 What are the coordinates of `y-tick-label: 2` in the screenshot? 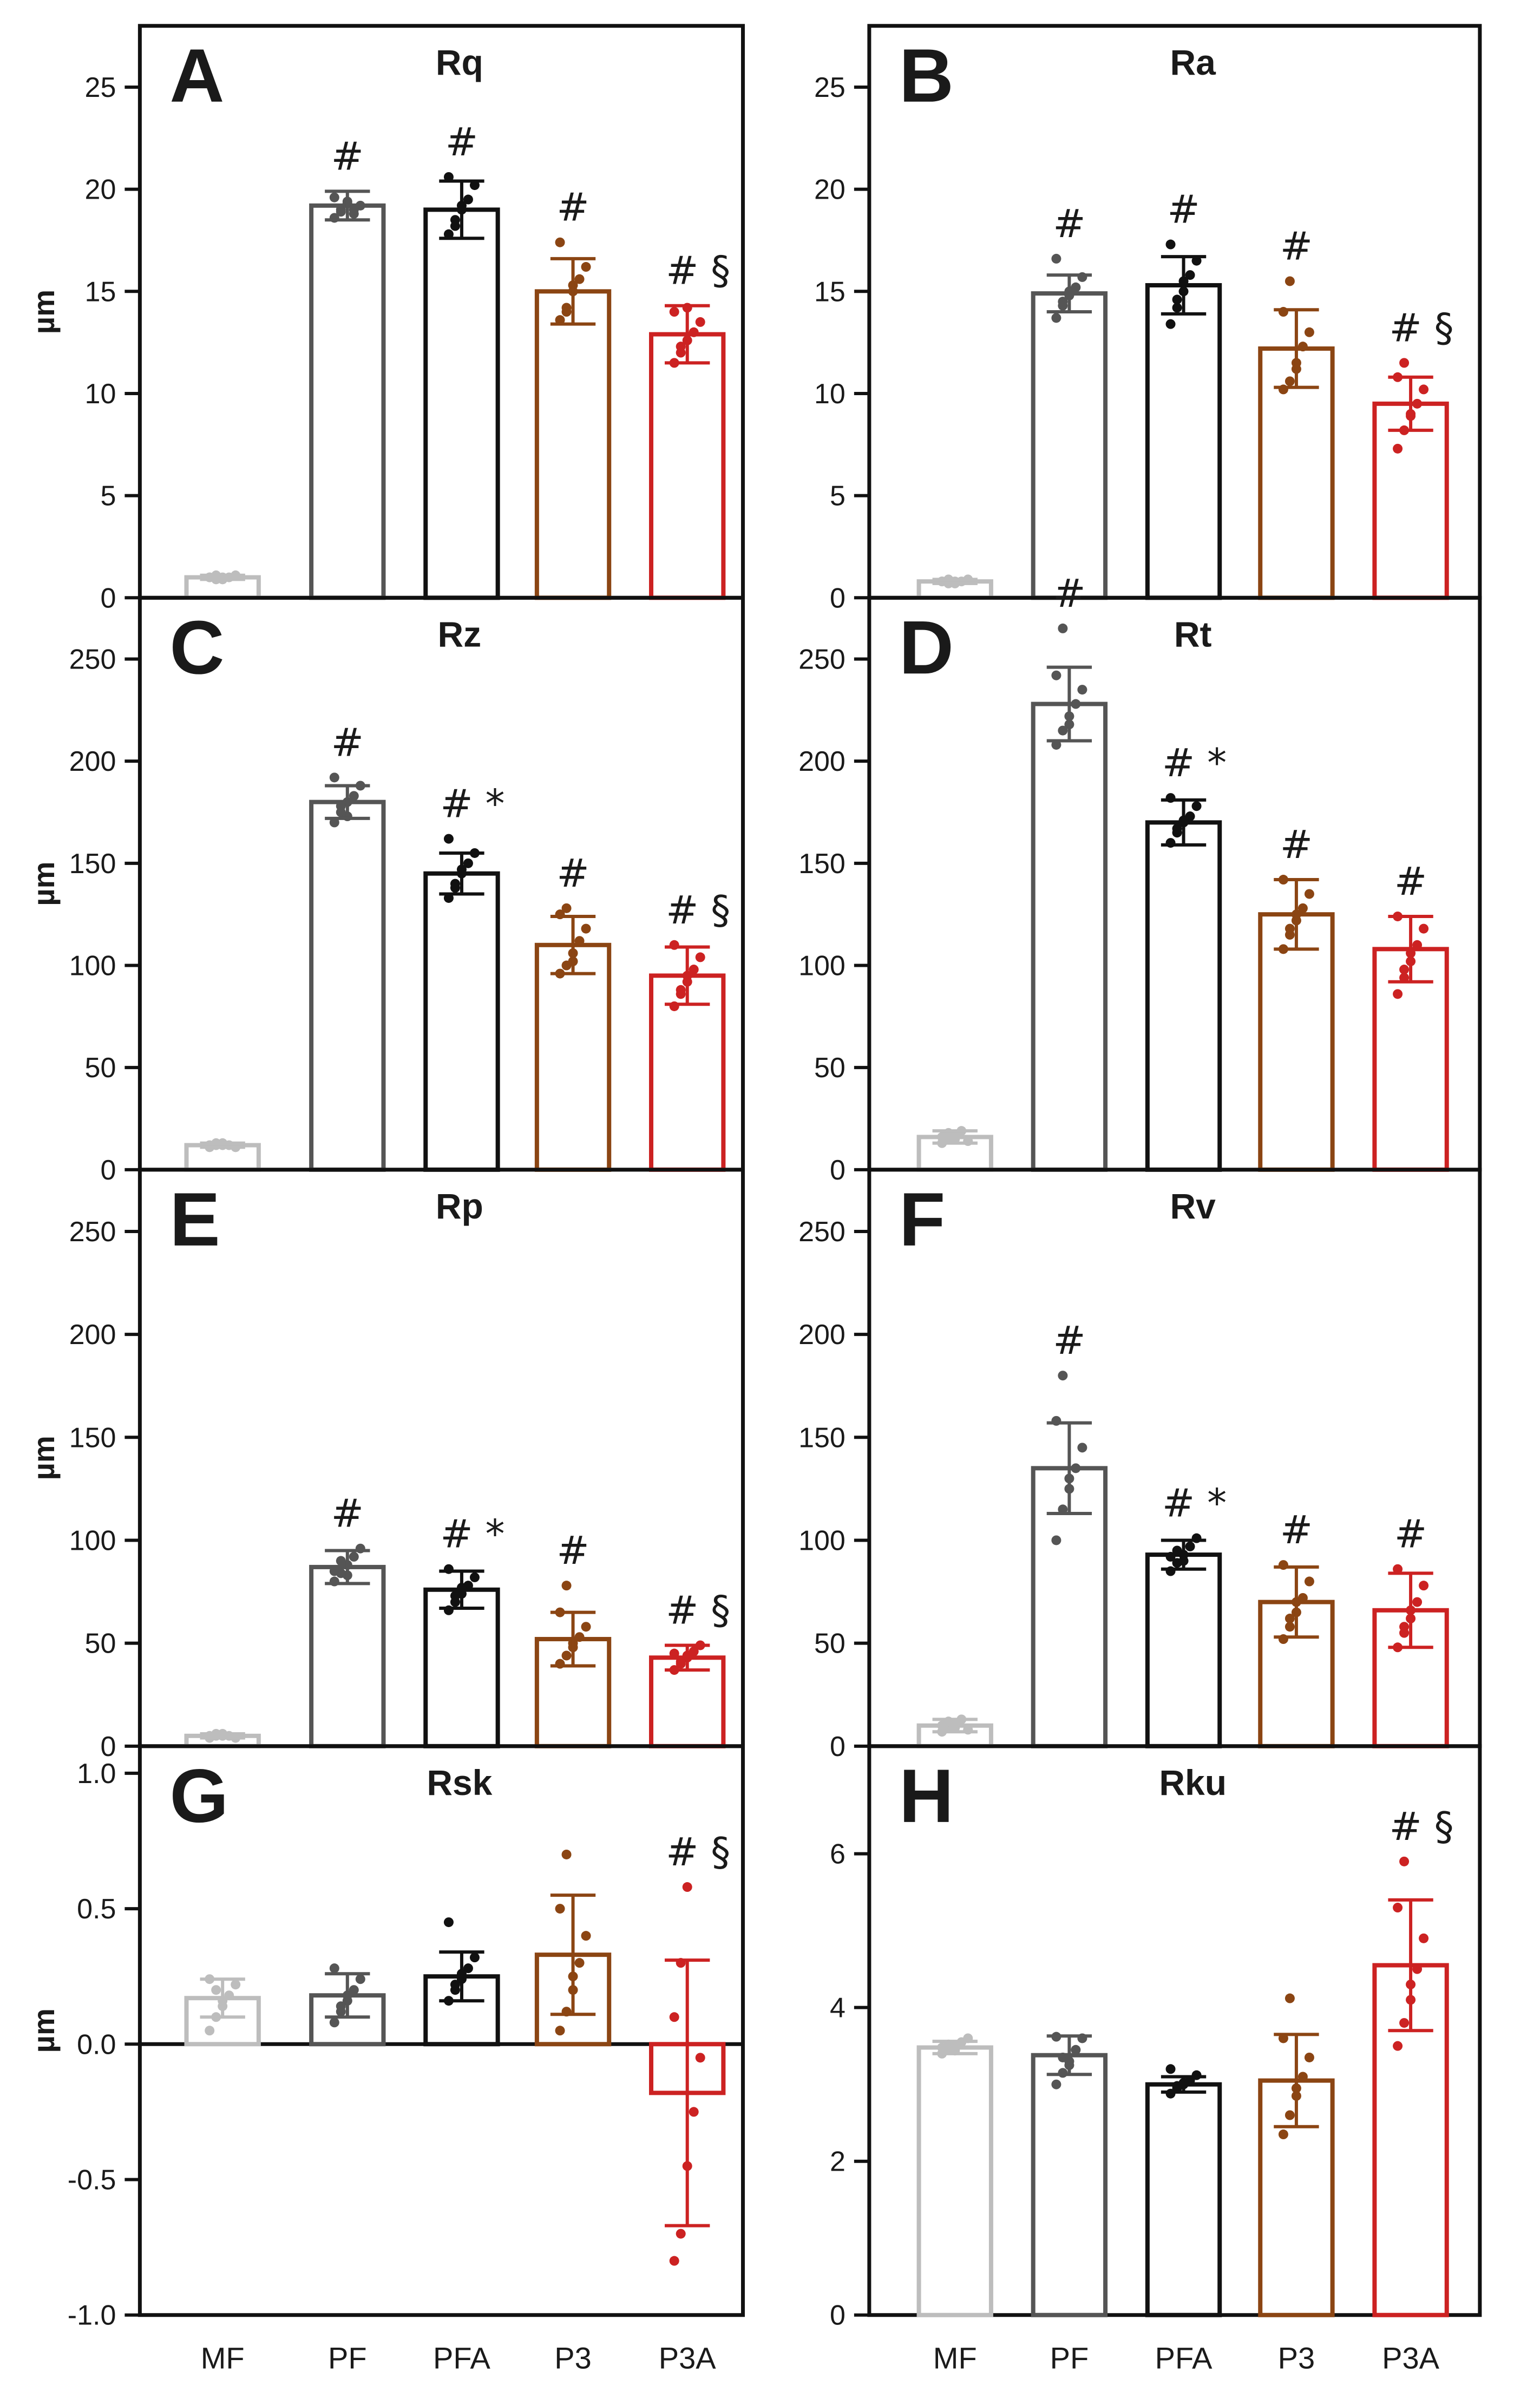 It's located at (838, 2162).